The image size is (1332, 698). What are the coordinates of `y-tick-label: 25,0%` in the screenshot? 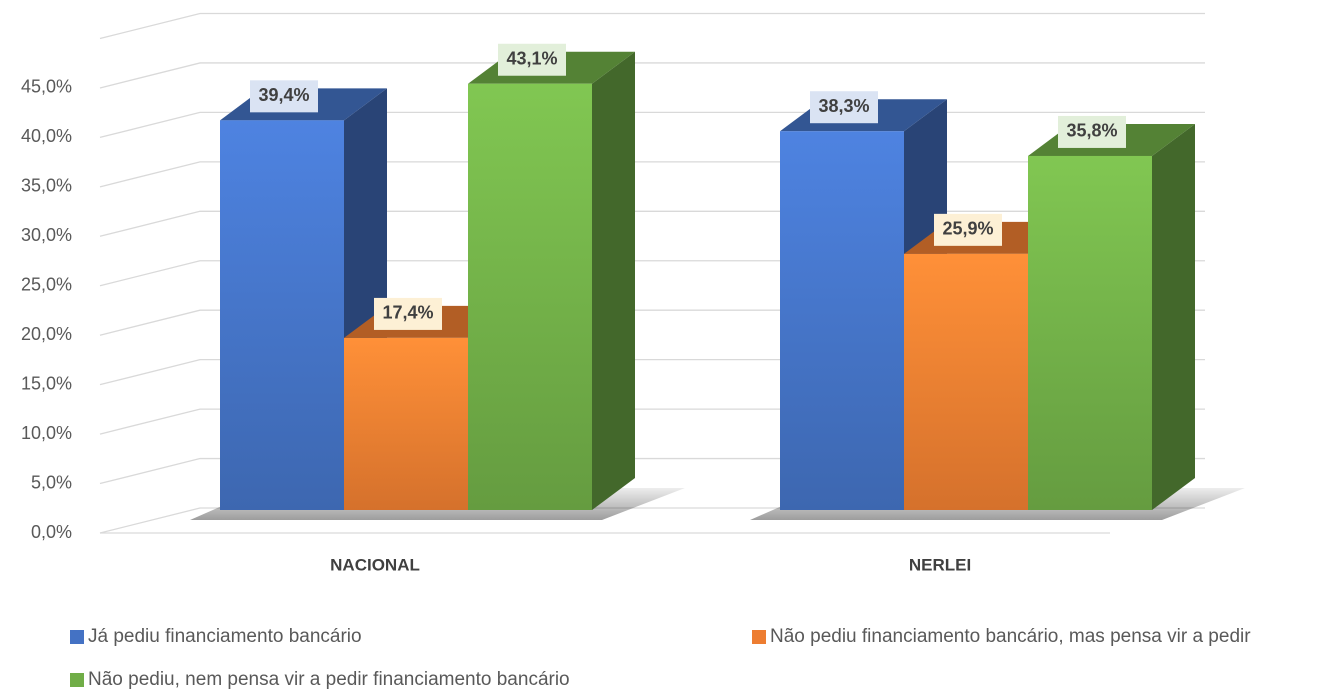 It's located at (46, 285).